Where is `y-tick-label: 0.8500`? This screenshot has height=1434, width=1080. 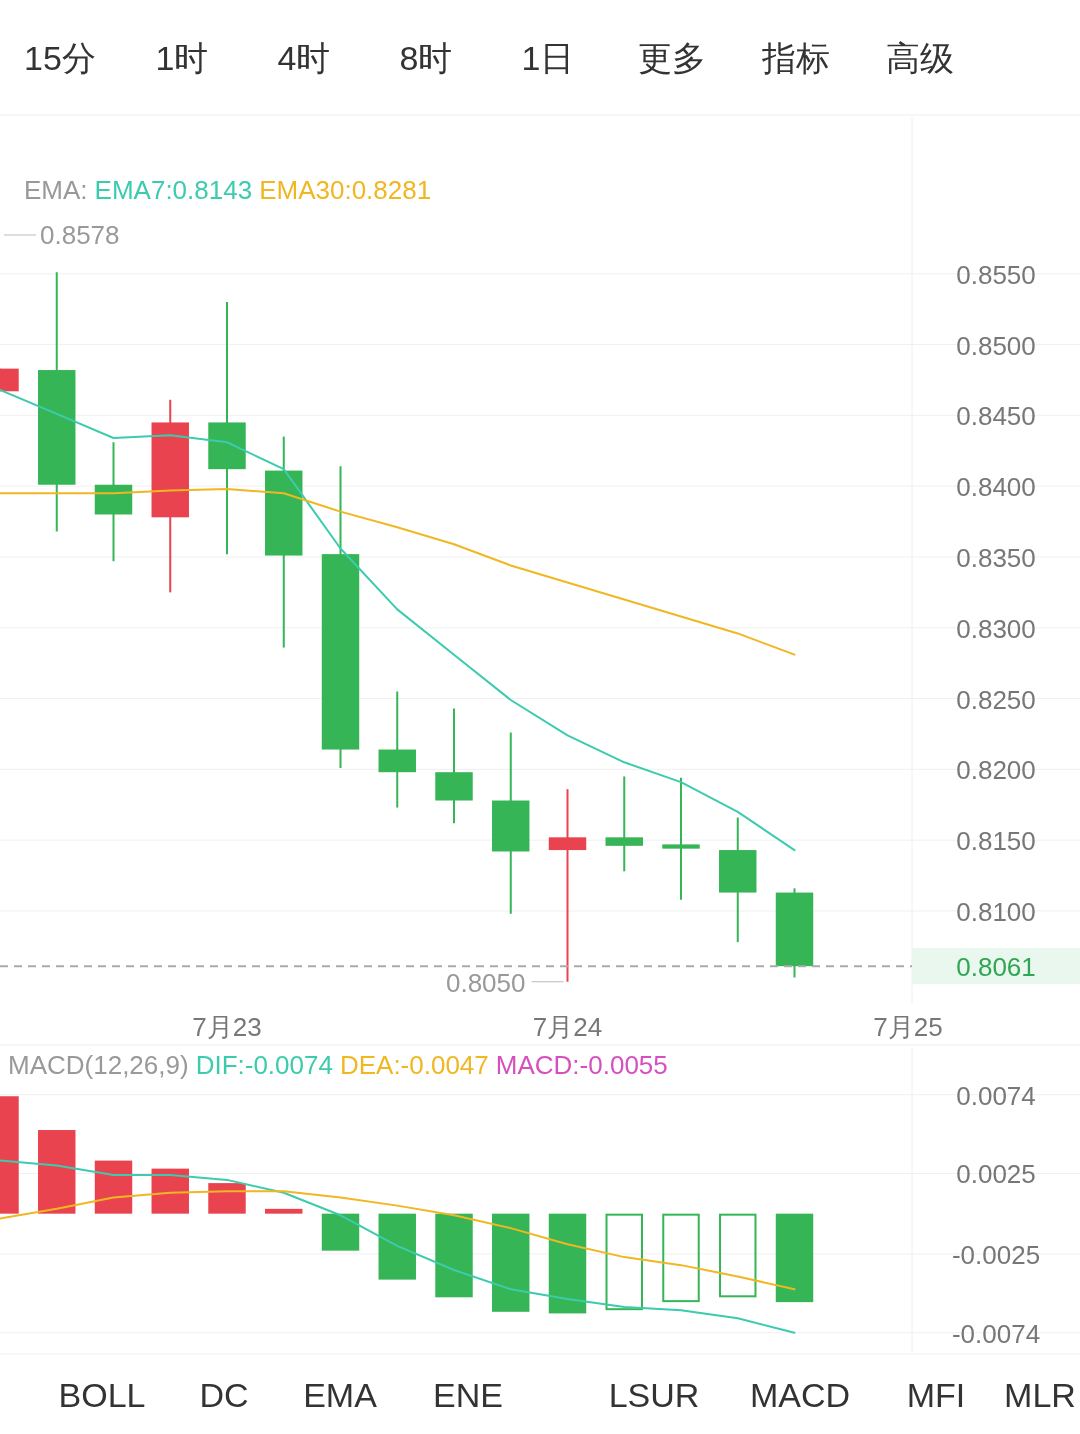
y-tick-label: 0.8500 is located at coordinates (996, 345).